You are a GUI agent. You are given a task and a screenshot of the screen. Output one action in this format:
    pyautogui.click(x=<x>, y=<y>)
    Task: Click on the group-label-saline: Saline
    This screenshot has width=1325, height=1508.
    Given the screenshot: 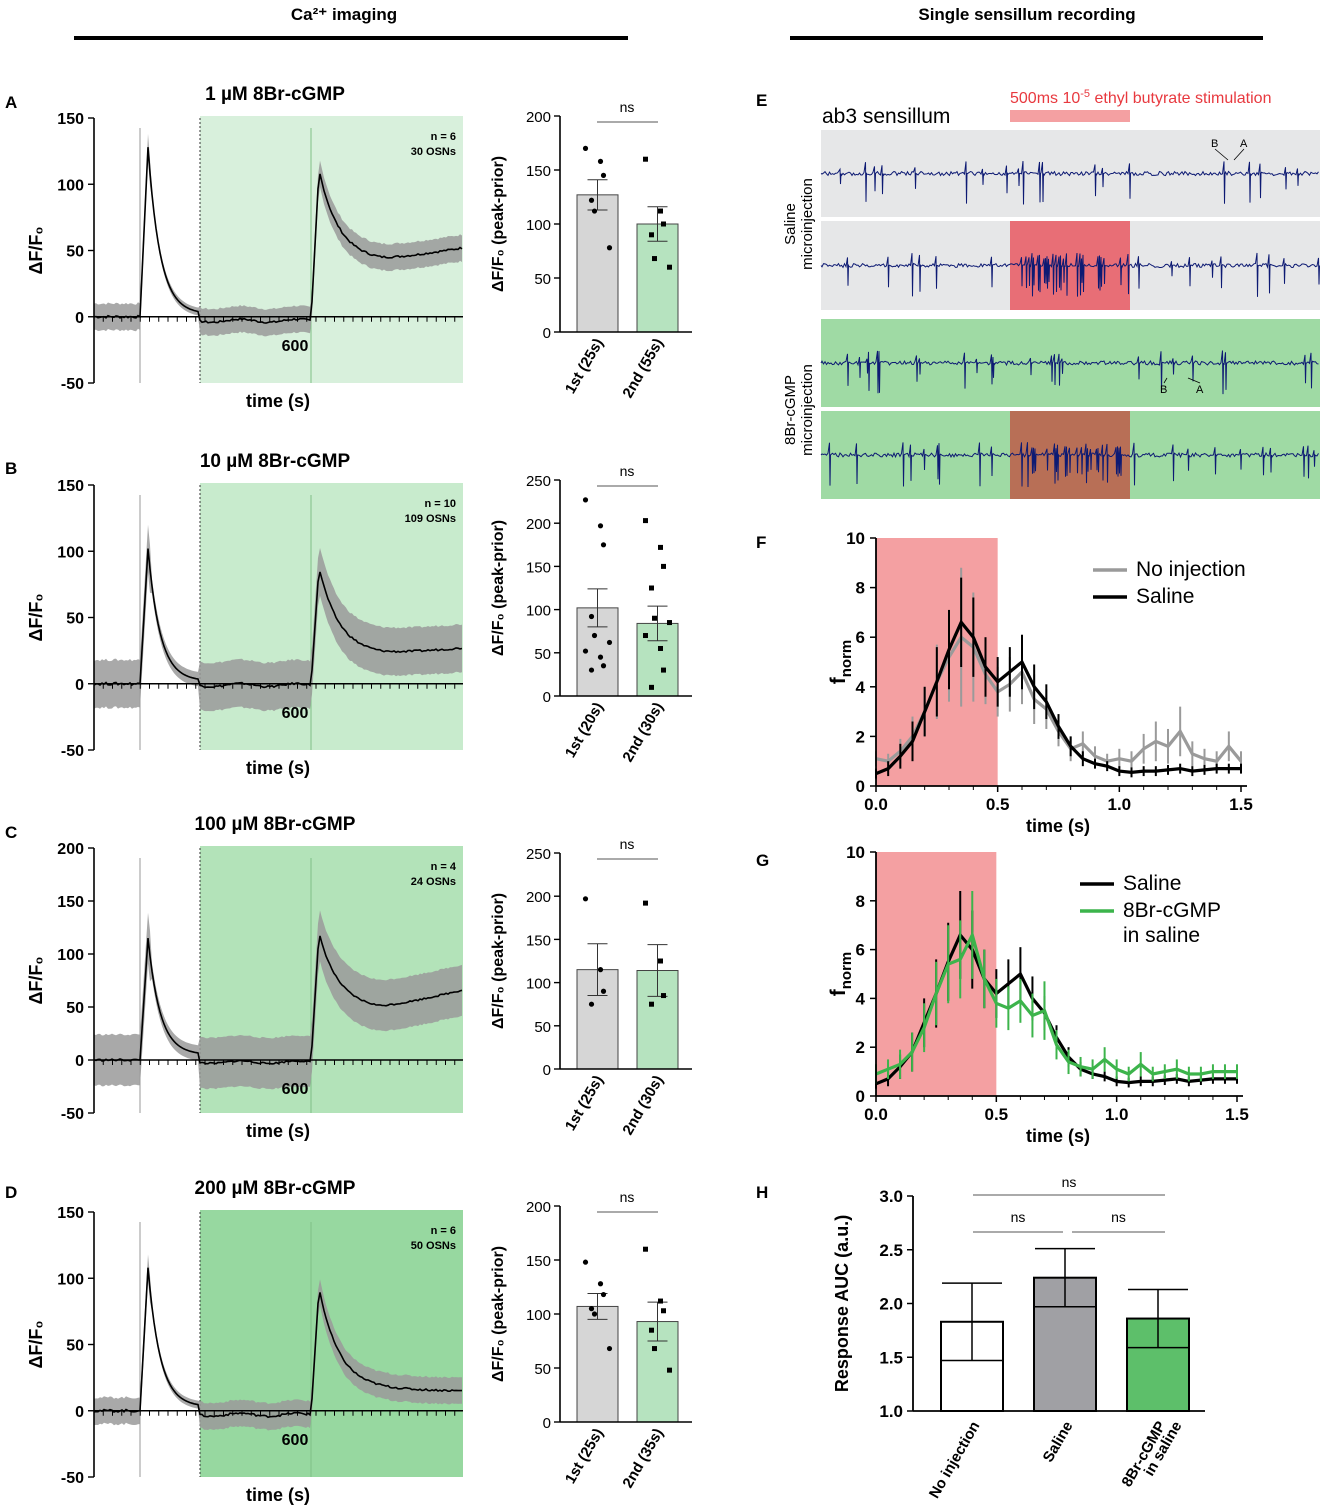 What is the action you would take?
    pyautogui.click(x=790, y=224)
    